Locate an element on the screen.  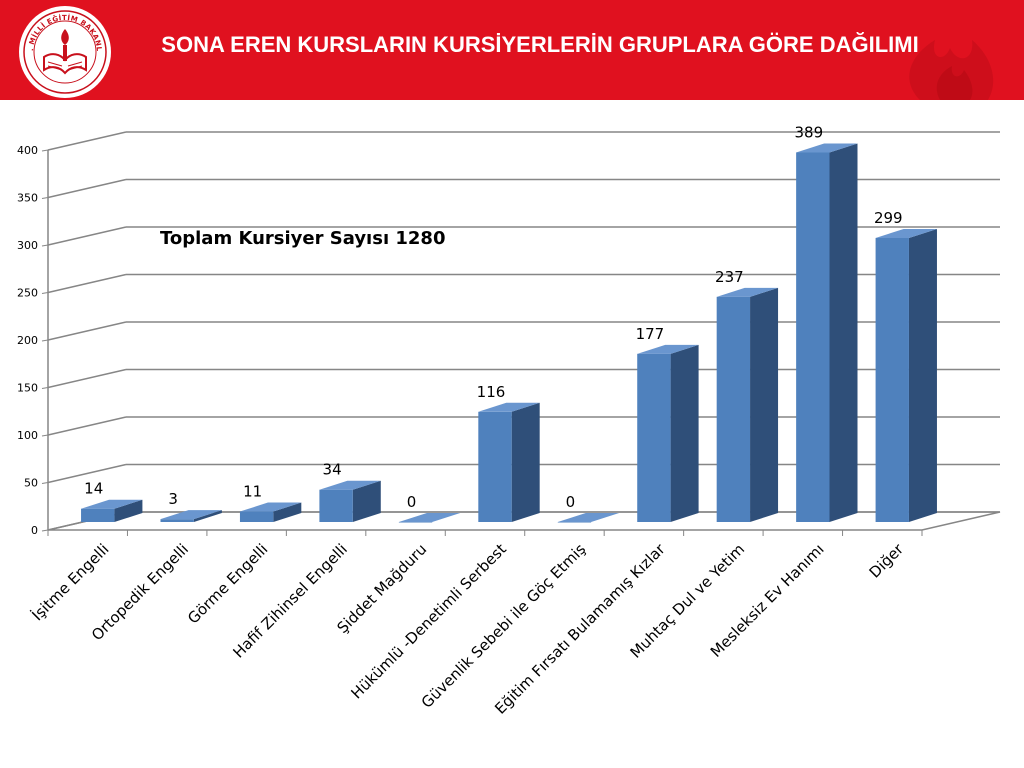
y-tick-label: 300 is located at coordinates (27, 245).